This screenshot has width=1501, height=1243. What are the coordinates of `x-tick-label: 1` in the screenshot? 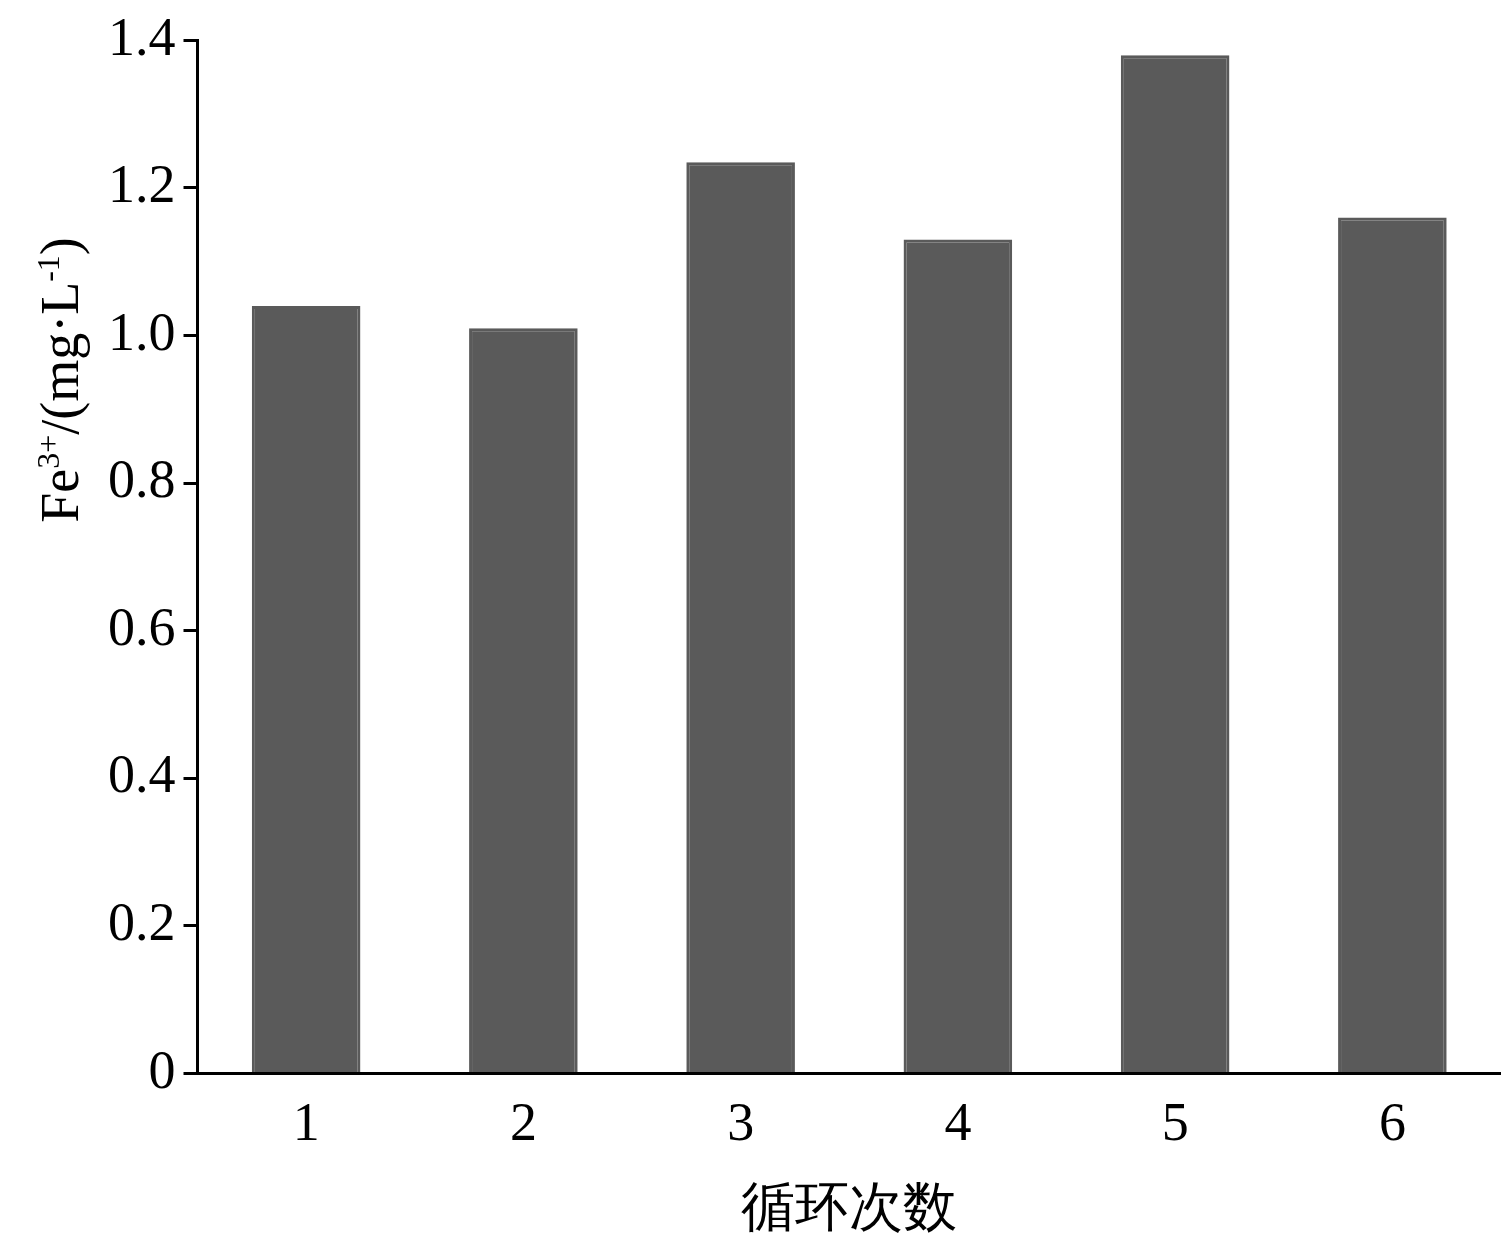 It's located at (306, 1121).